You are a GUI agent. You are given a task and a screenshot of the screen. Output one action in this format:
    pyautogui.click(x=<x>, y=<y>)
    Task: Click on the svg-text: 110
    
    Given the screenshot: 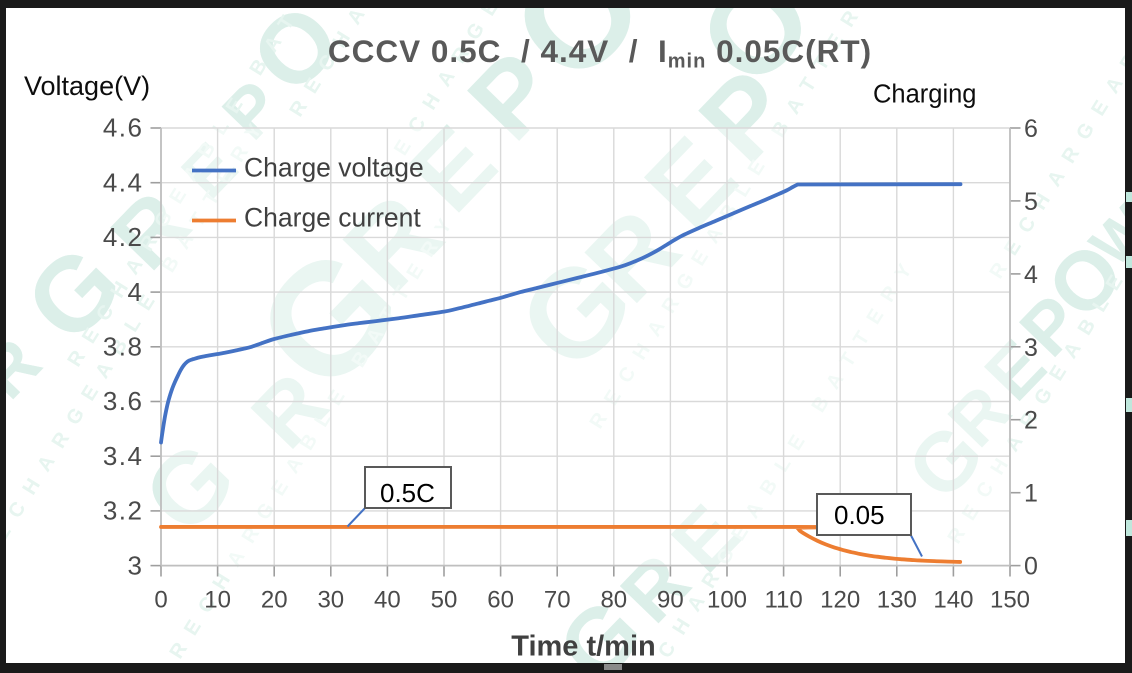 What is the action you would take?
    pyautogui.click(x=783, y=600)
    